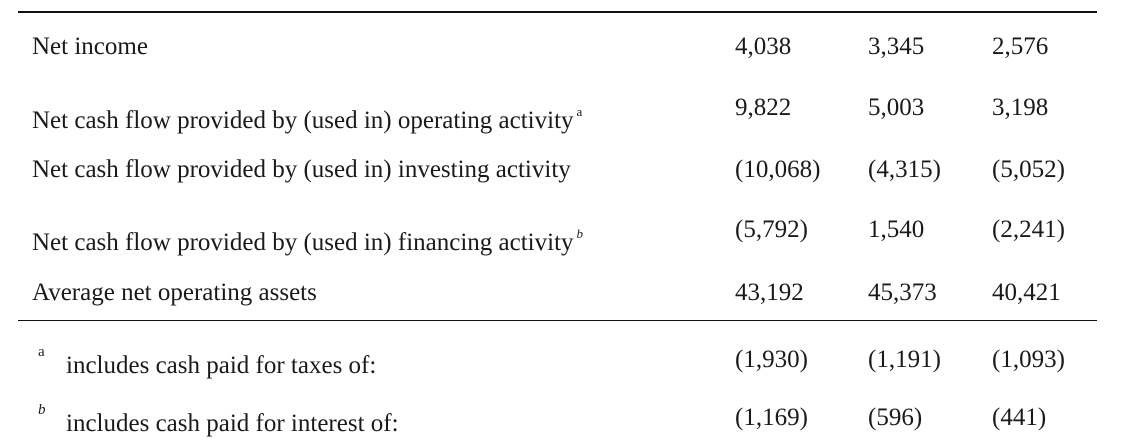 This screenshot has width=1124, height=445. What do you see at coordinates (895, 417) in the screenshot?
I see `value-cell: (596)` at bounding box center [895, 417].